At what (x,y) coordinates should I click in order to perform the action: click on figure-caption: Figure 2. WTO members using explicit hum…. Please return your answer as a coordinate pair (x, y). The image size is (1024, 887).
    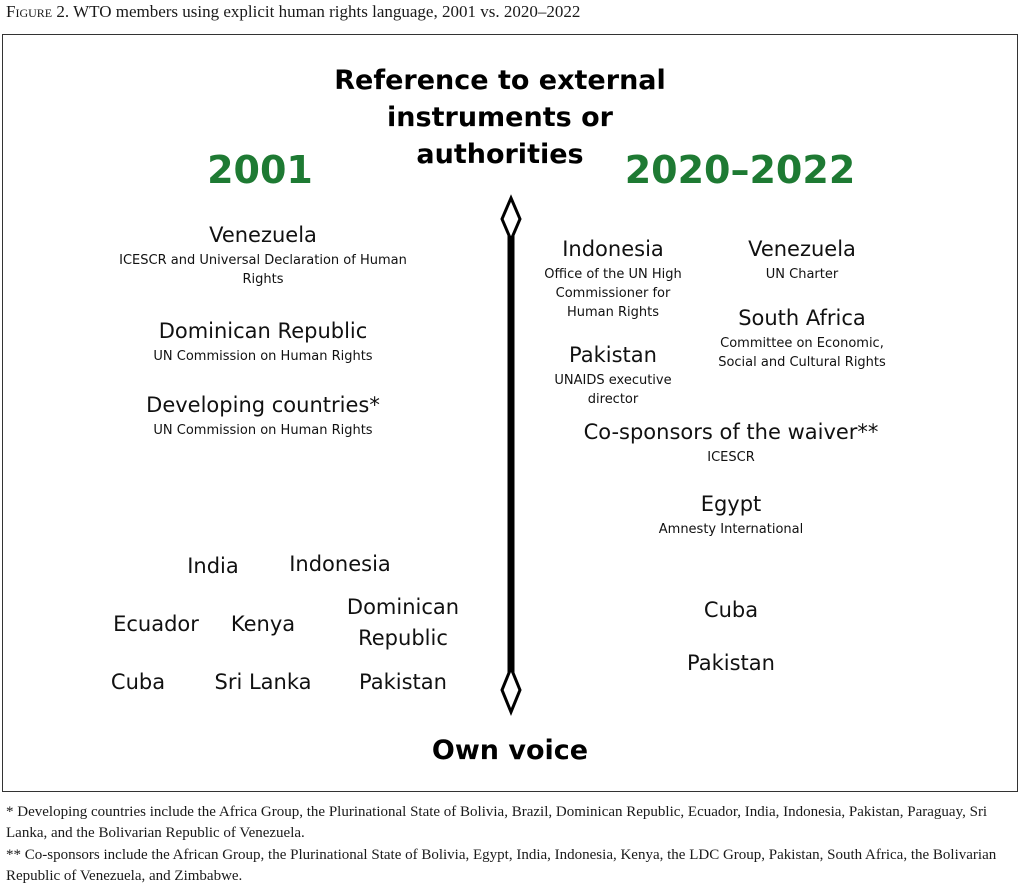
    Looking at the image, I should click on (293, 12).